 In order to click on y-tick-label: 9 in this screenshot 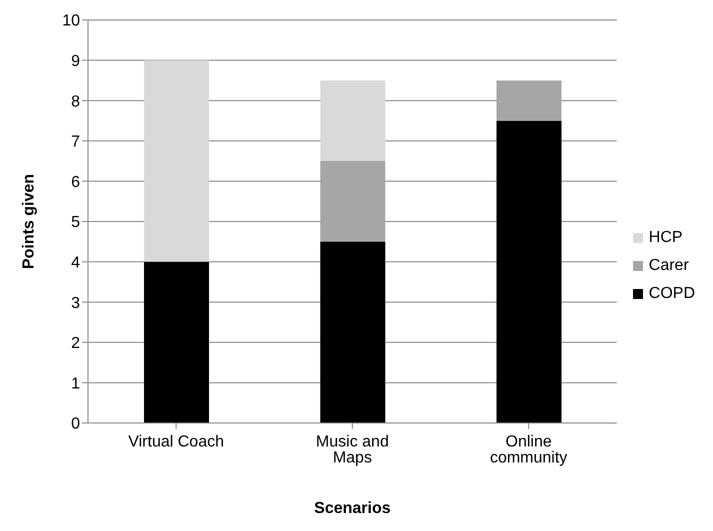, I will do `click(75, 61)`.